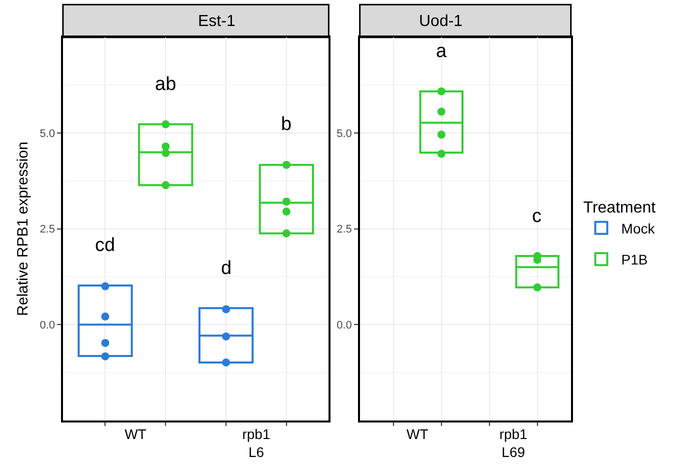 This screenshot has height=467, width=692. What do you see at coordinates (441, 21) in the screenshot?
I see `chart-title: Uod-1` at bounding box center [441, 21].